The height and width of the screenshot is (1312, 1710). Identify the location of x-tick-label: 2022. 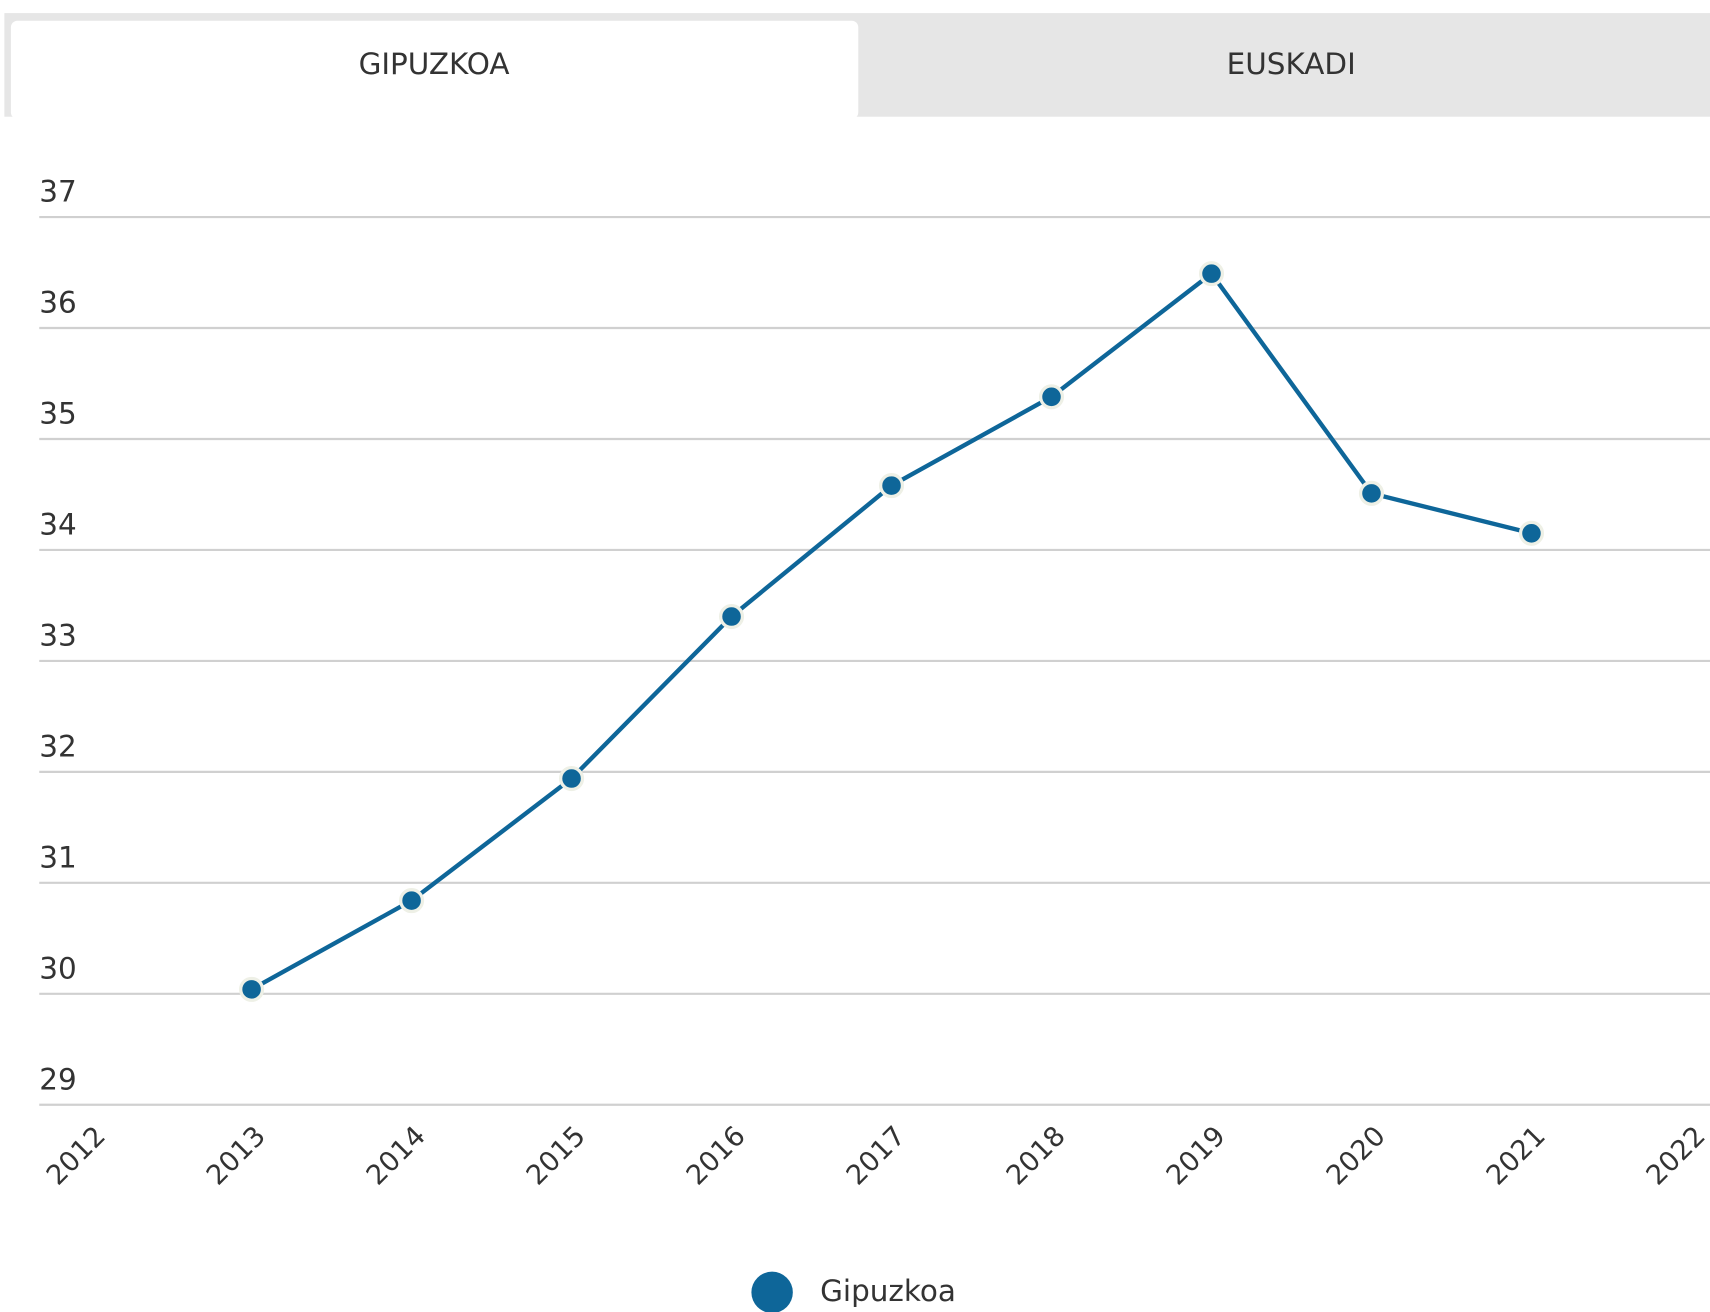
(1675, 1156).